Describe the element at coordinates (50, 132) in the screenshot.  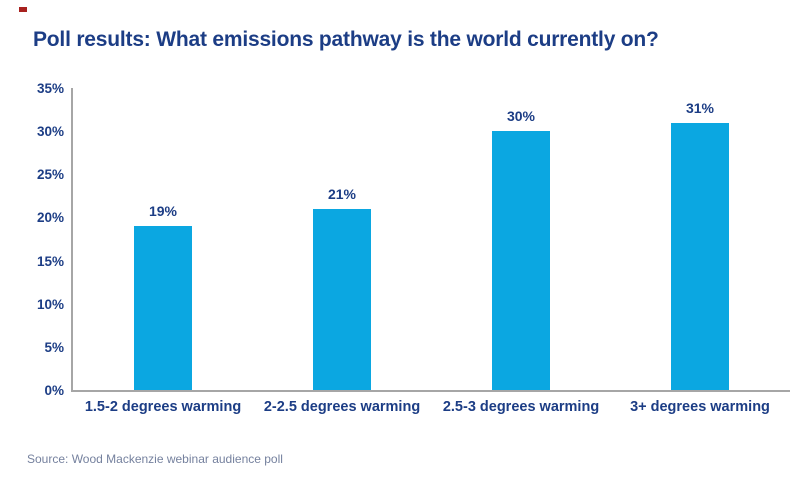
I see `y-axis-tick-label: 30%` at that location.